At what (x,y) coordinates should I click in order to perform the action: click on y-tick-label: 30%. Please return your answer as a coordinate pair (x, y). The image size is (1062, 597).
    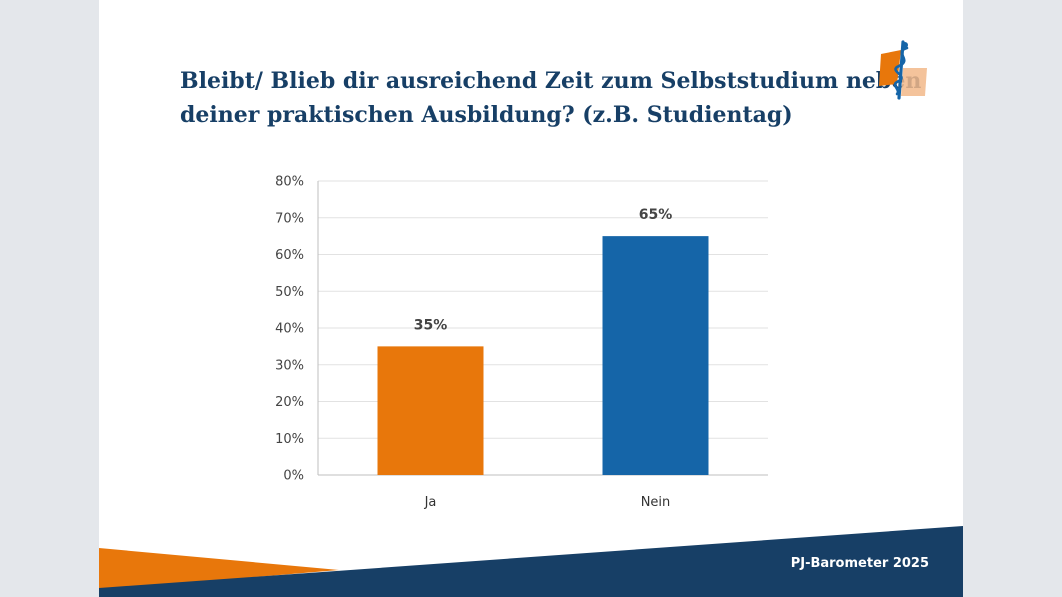
    Looking at the image, I should click on (289, 365).